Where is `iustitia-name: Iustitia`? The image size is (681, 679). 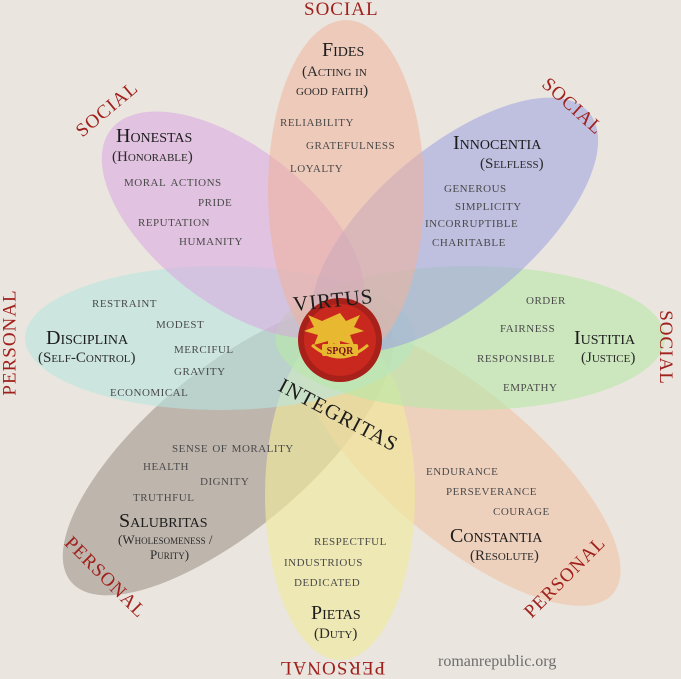 iustitia-name: Iustitia is located at coordinates (605, 338).